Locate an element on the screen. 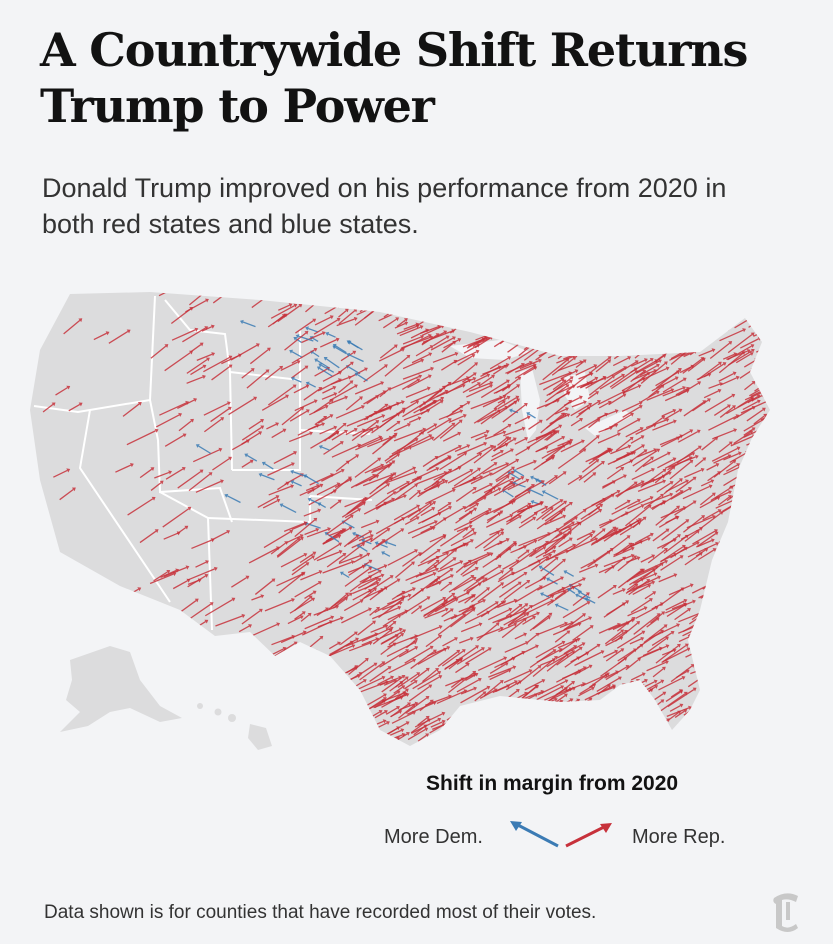 Image resolution: width=833 pixels, height=944 pixels. dem-arrowhead is located at coordinates (309, 499).